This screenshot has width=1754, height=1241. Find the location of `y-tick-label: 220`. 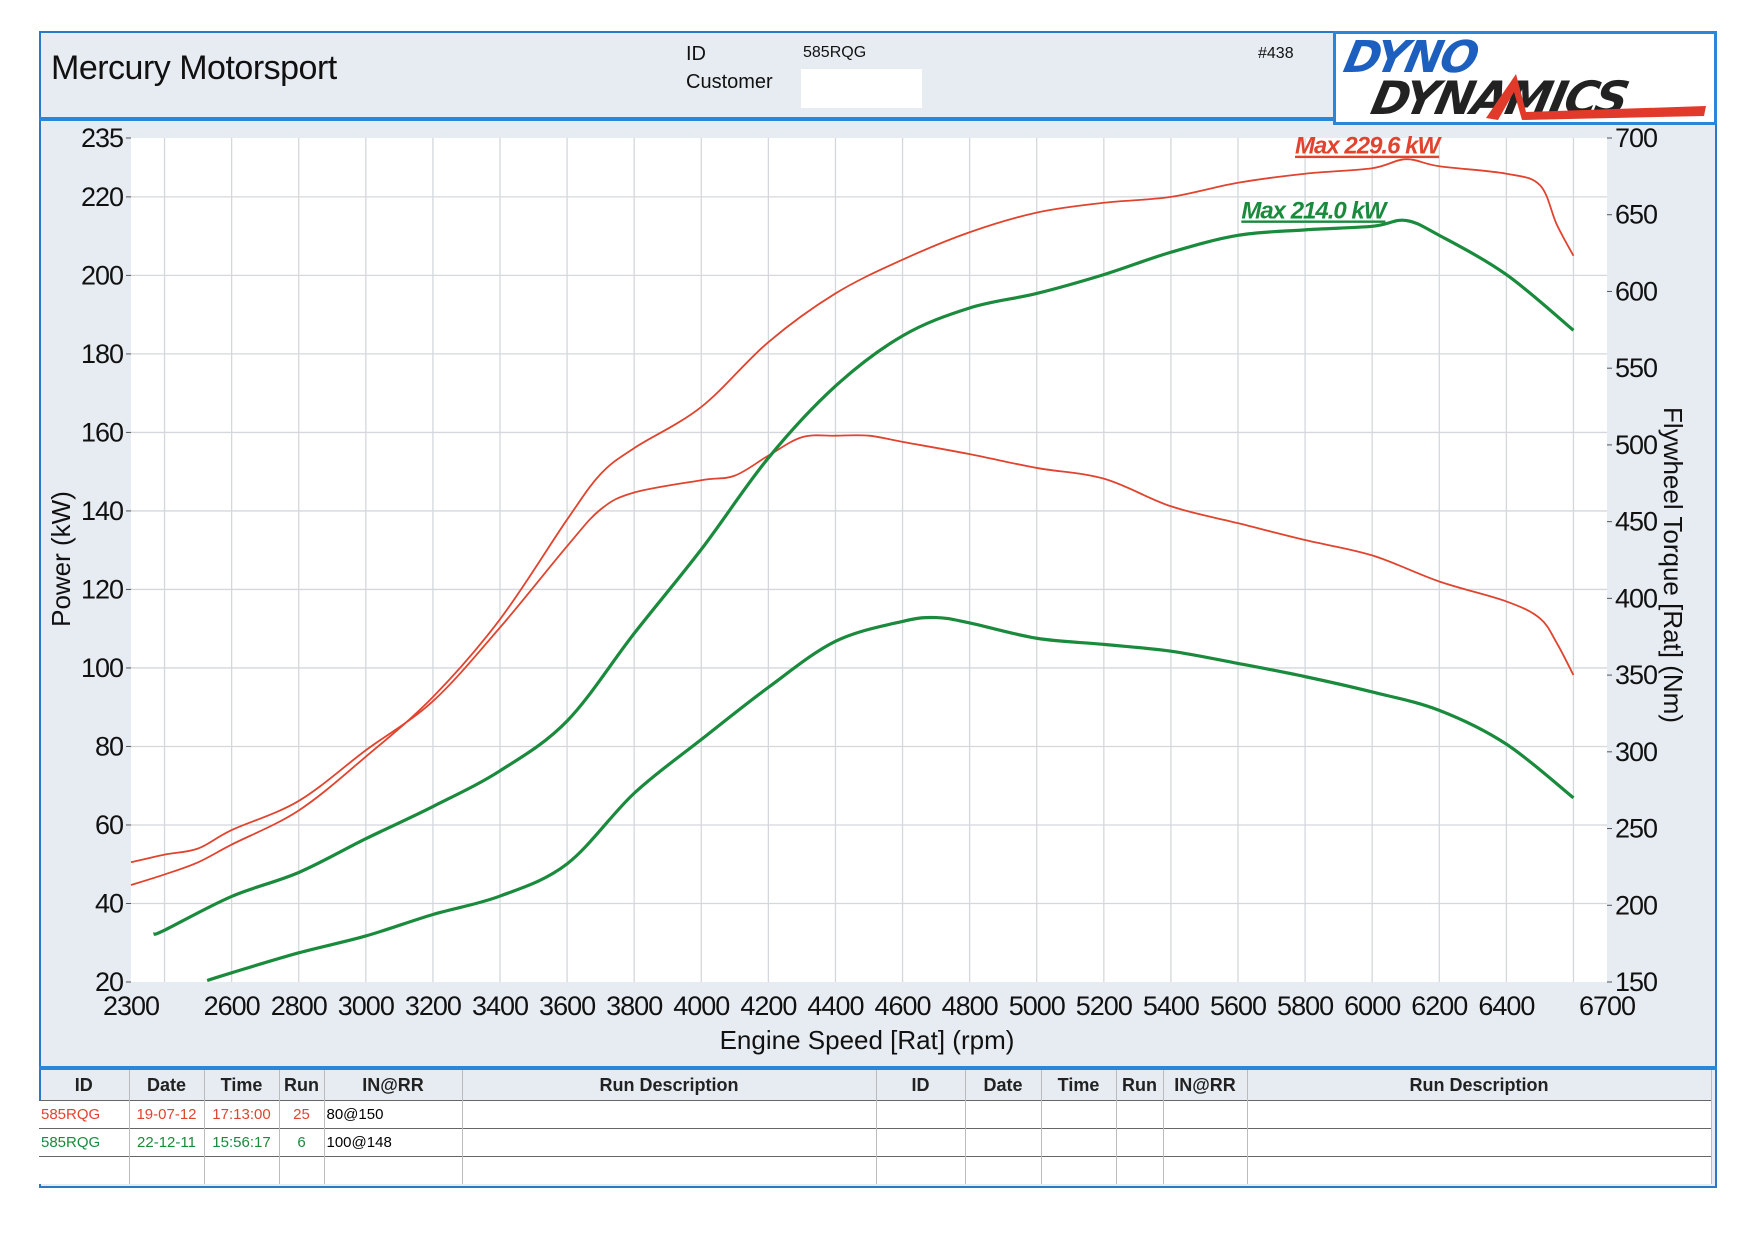

y-tick-label: 220 is located at coordinates (102, 197).